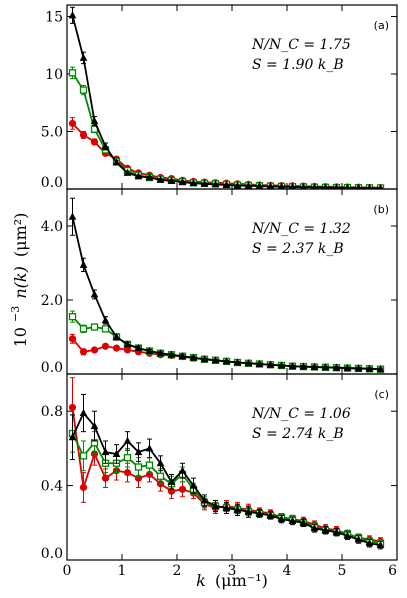 The height and width of the screenshot is (598, 407). What do you see at coordinates (301, 414) in the screenshot?
I see `panel-annotation: N/N_C = 1.06` at bounding box center [301, 414].